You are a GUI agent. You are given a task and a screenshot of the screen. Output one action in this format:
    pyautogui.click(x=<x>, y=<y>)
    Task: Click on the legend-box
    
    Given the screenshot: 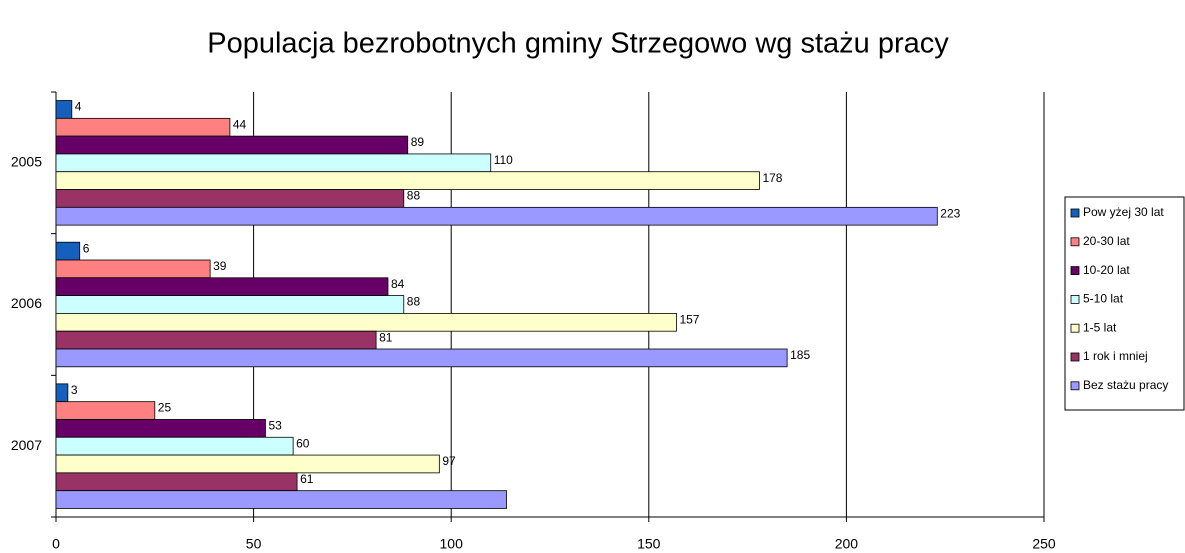 What is the action you would take?
    pyautogui.click(x=1124, y=303)
    